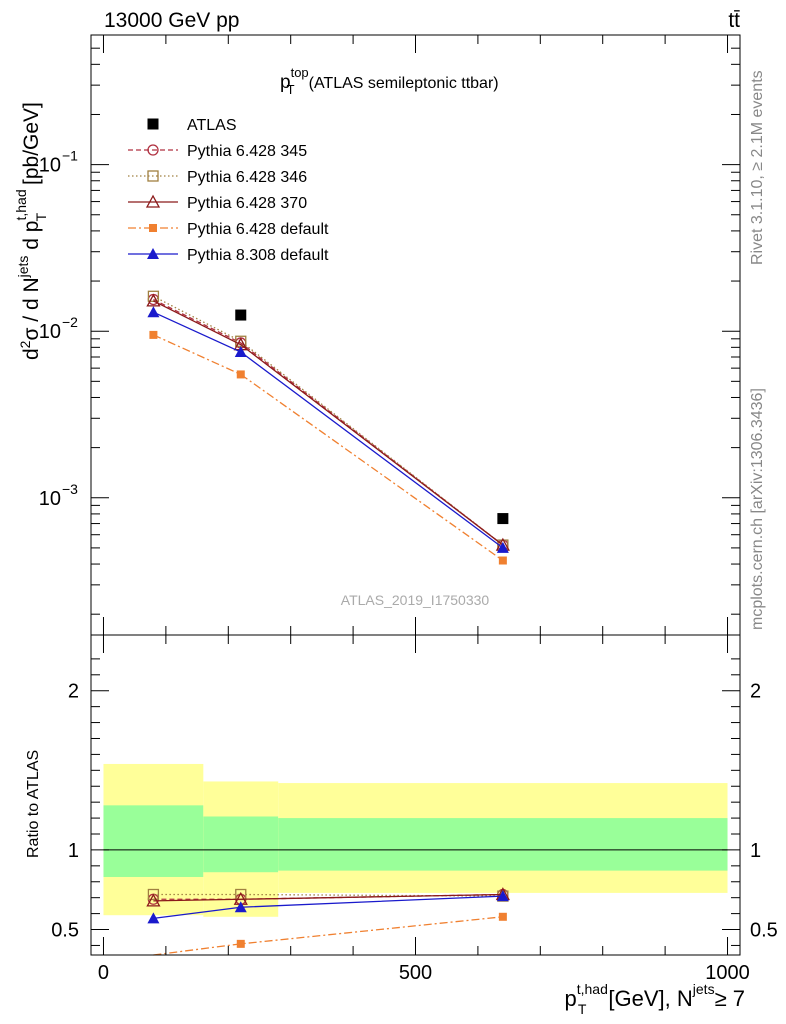 Image resolution: width=786 pixels, height=1024 pixels. I want to click on x-tick-label: 500, so click(415, 973).